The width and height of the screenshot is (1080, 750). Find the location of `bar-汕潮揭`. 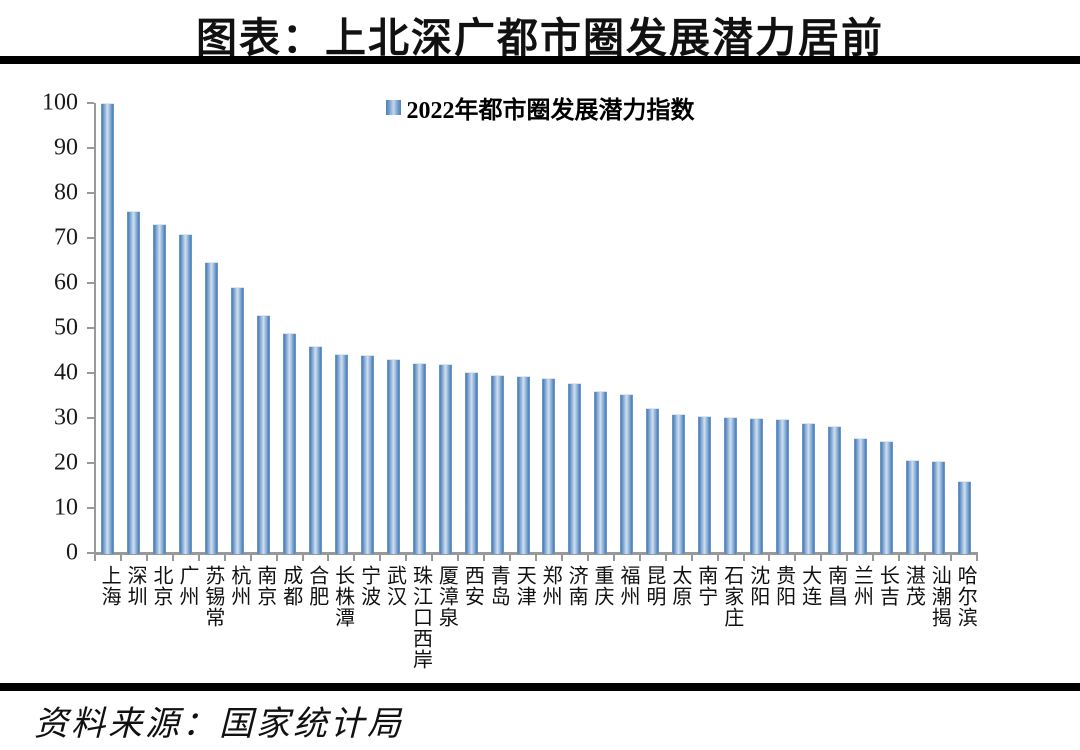

bar-汕潮揭 is located at coordinates (938, 507).